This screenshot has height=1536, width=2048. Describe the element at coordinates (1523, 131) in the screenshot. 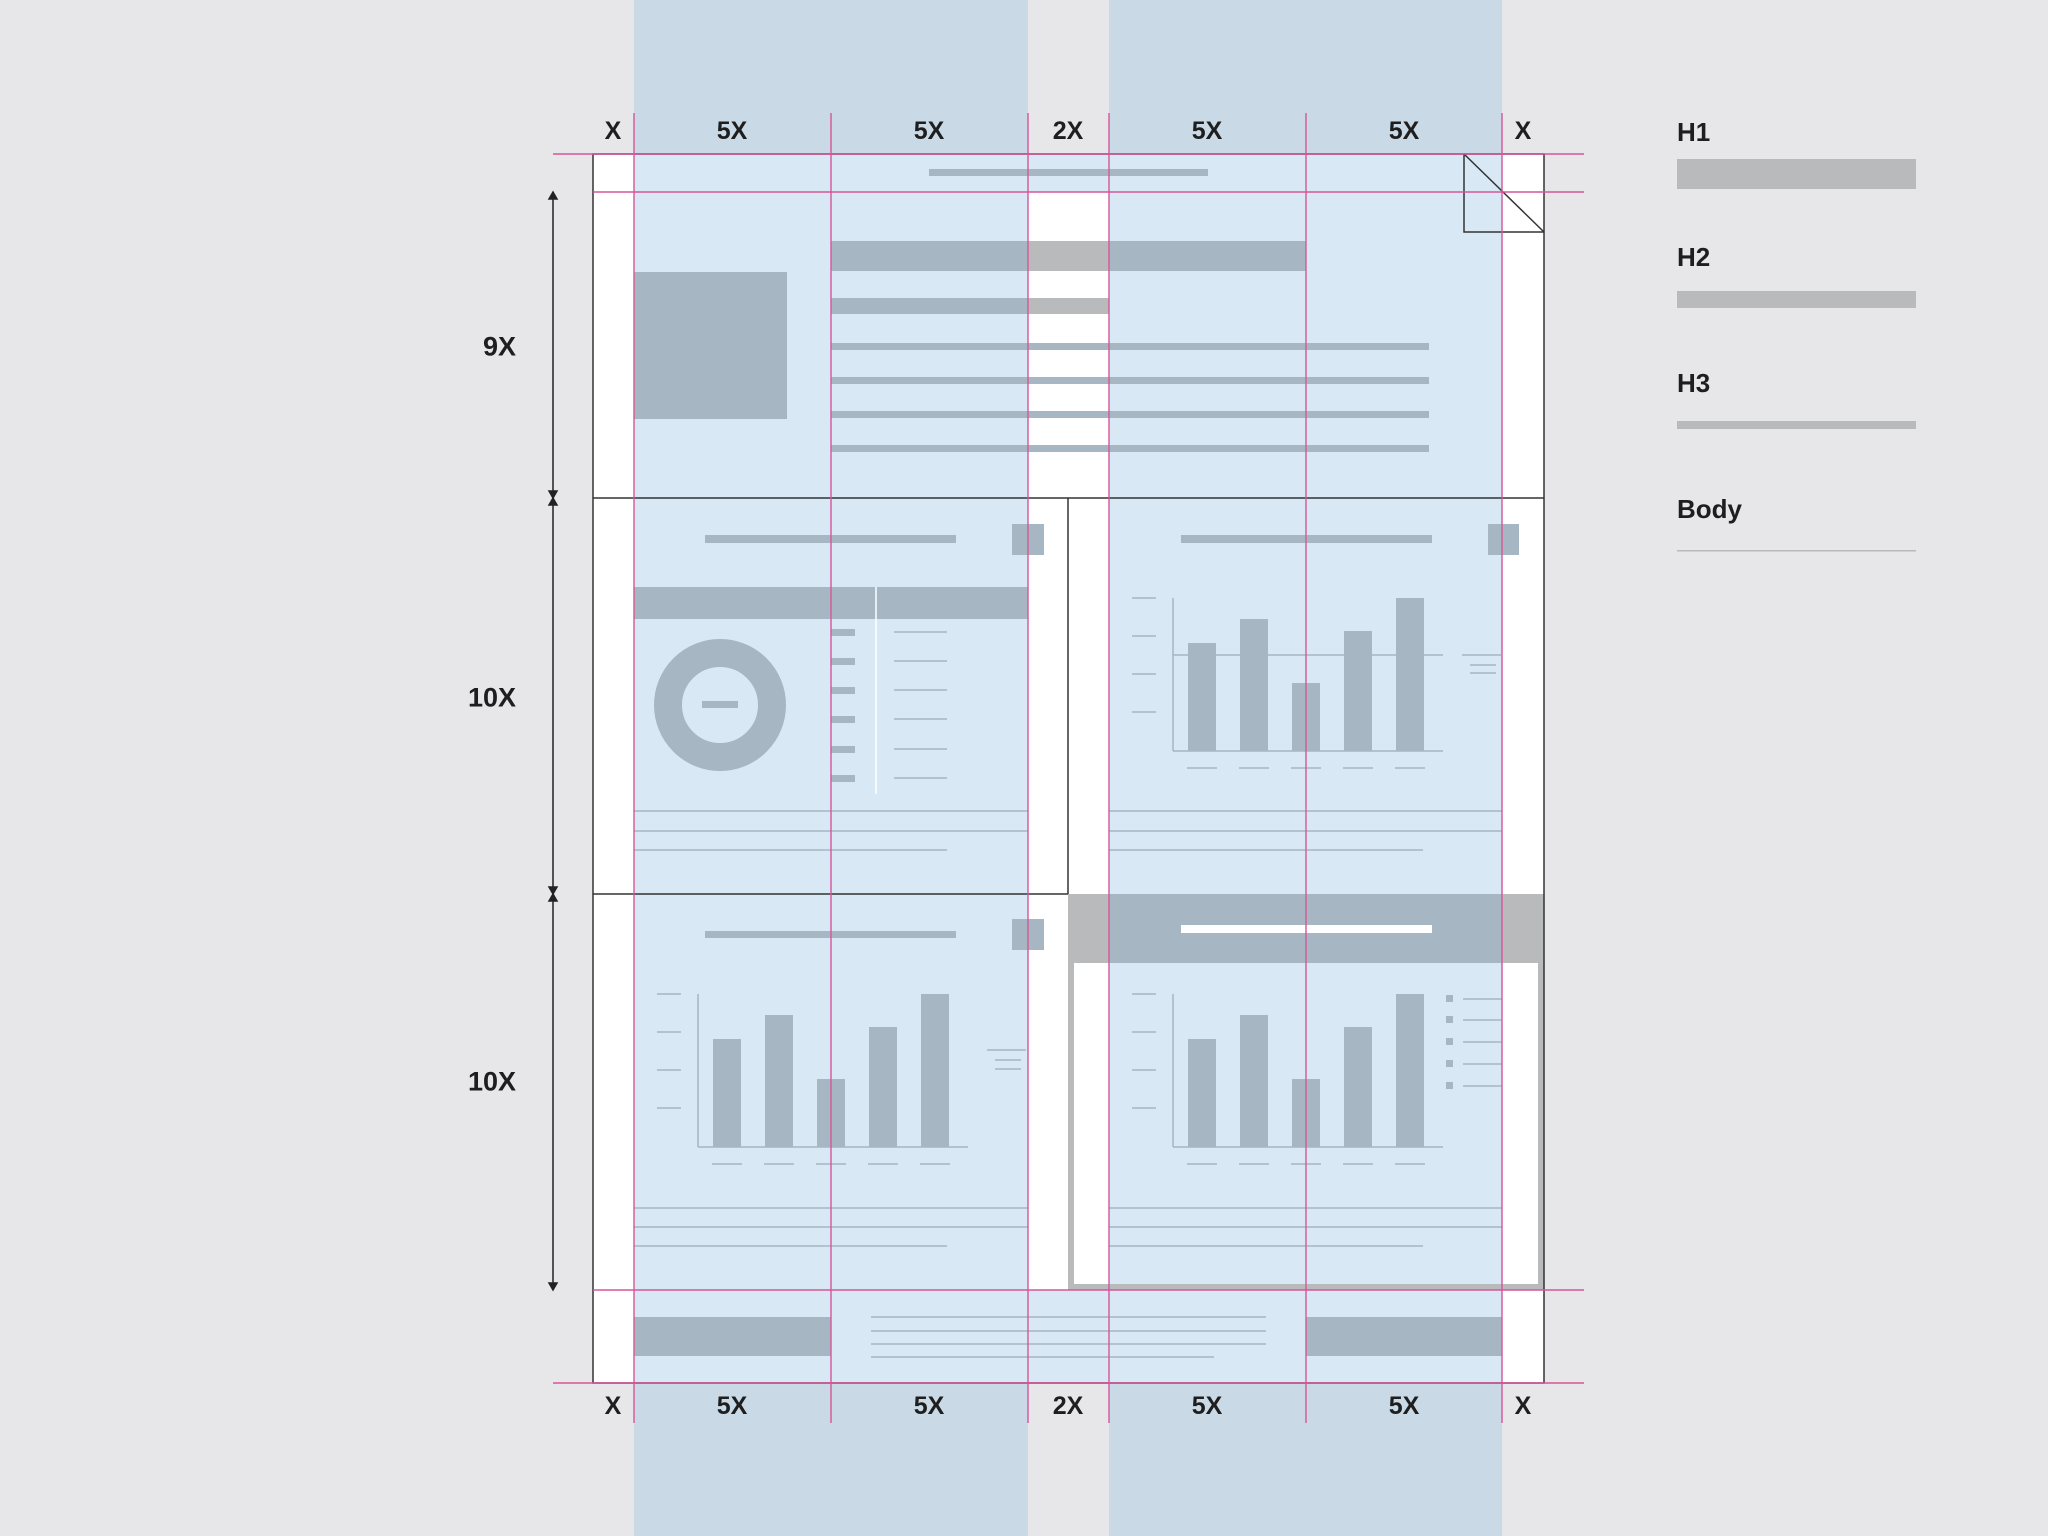

I see `column-label-top-margin-right: X` at that location.